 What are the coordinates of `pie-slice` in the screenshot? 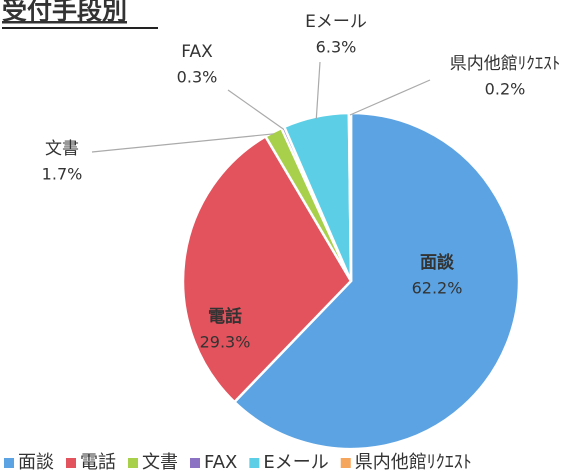 It's located at (350, 196).